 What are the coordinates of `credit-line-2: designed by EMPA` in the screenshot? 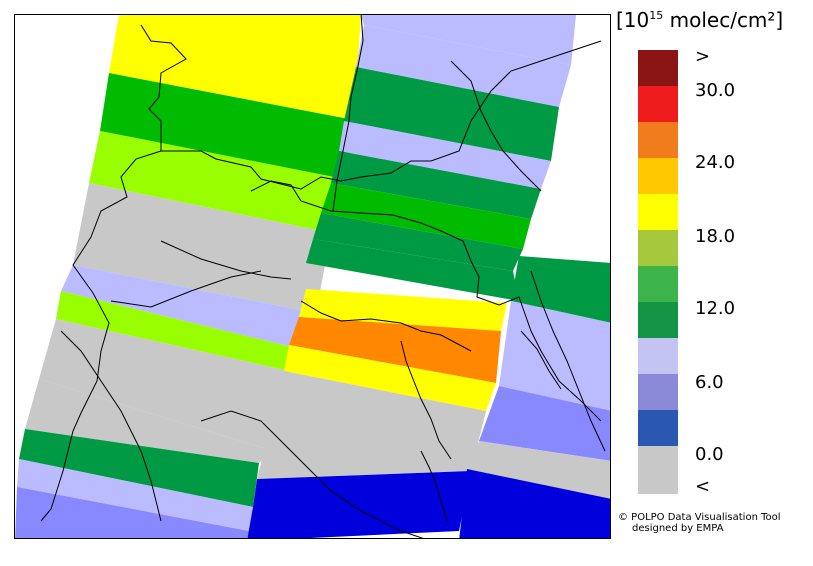 It's located at (678, 528).